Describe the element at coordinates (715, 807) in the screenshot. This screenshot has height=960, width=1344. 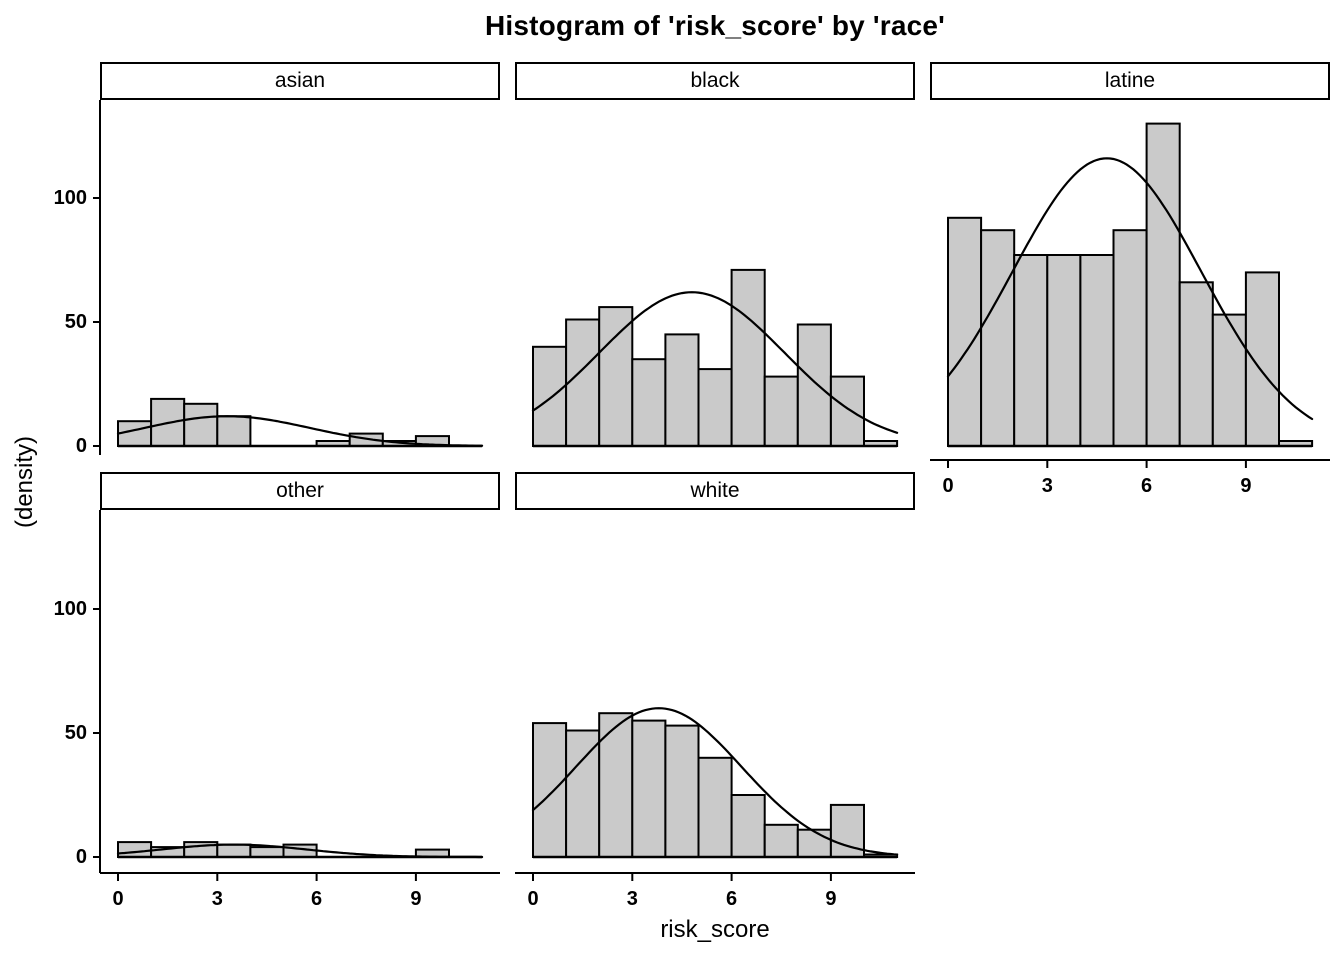
I see `bar-white-bin5` at that location.